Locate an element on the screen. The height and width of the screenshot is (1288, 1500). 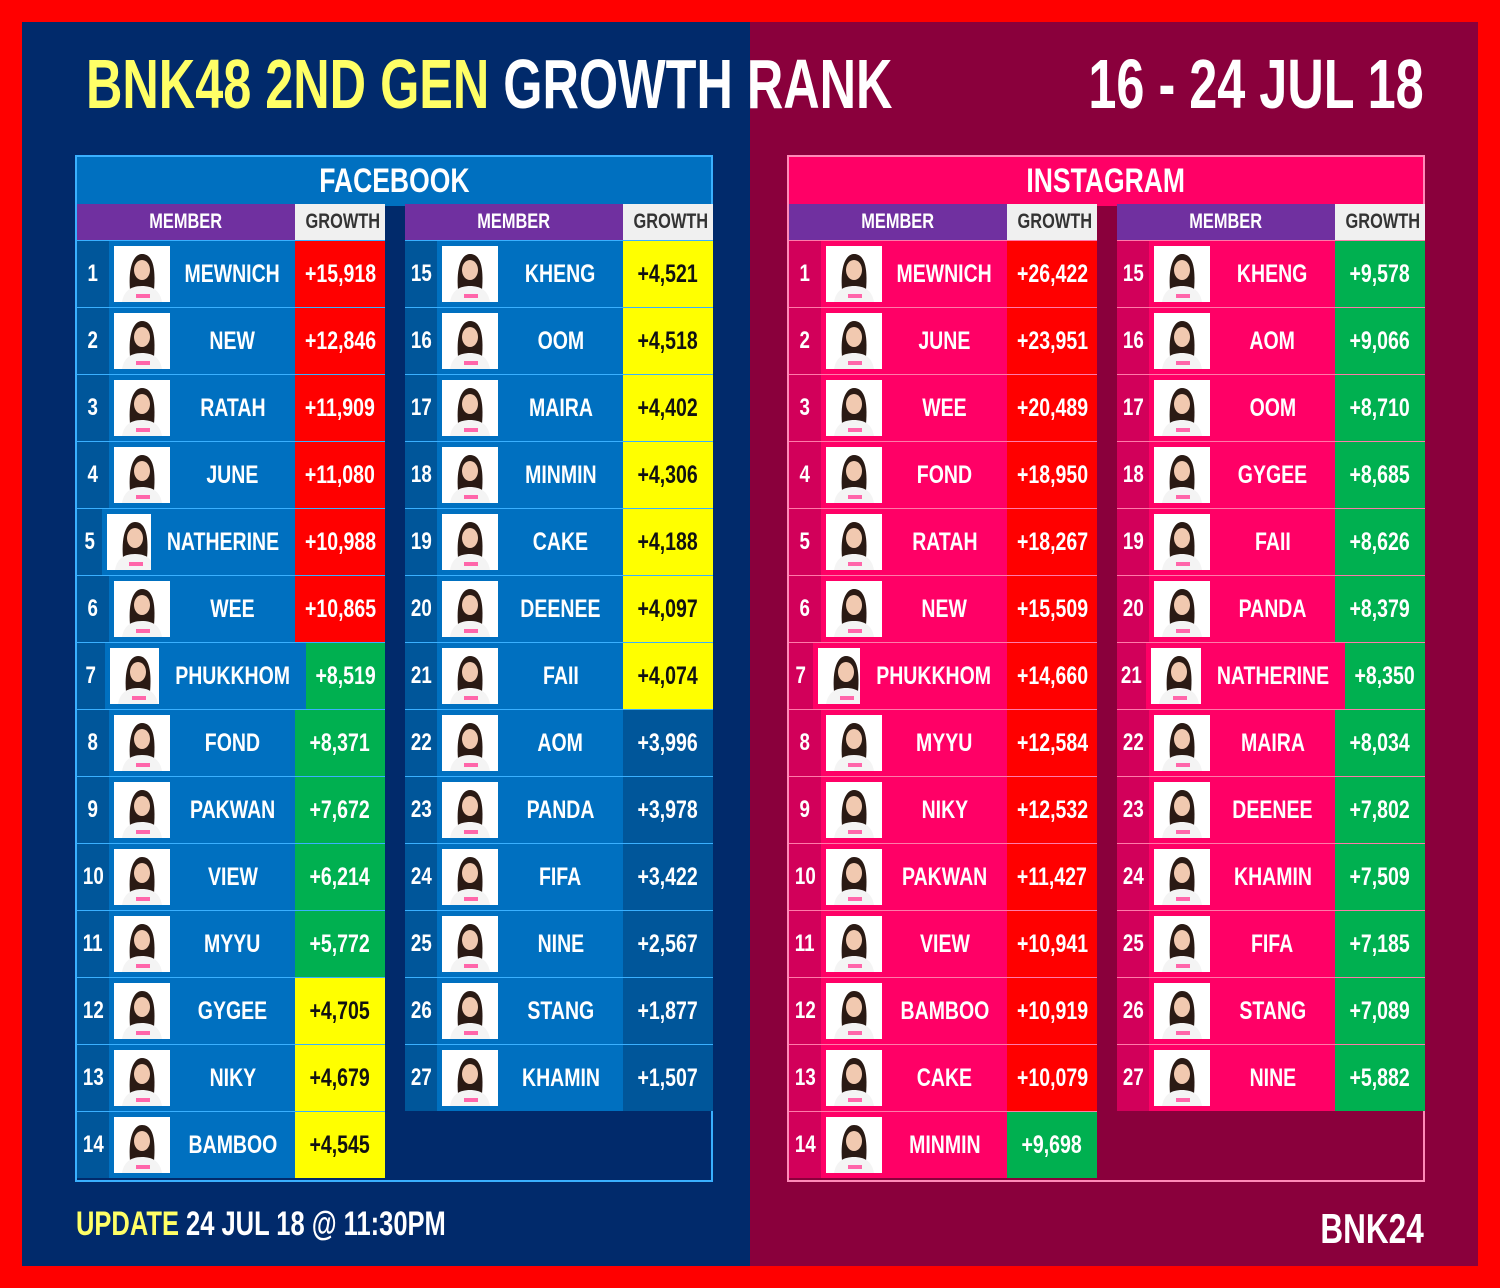
table-row: 8 FOND +8,371 is located at coordinates (231, 742).